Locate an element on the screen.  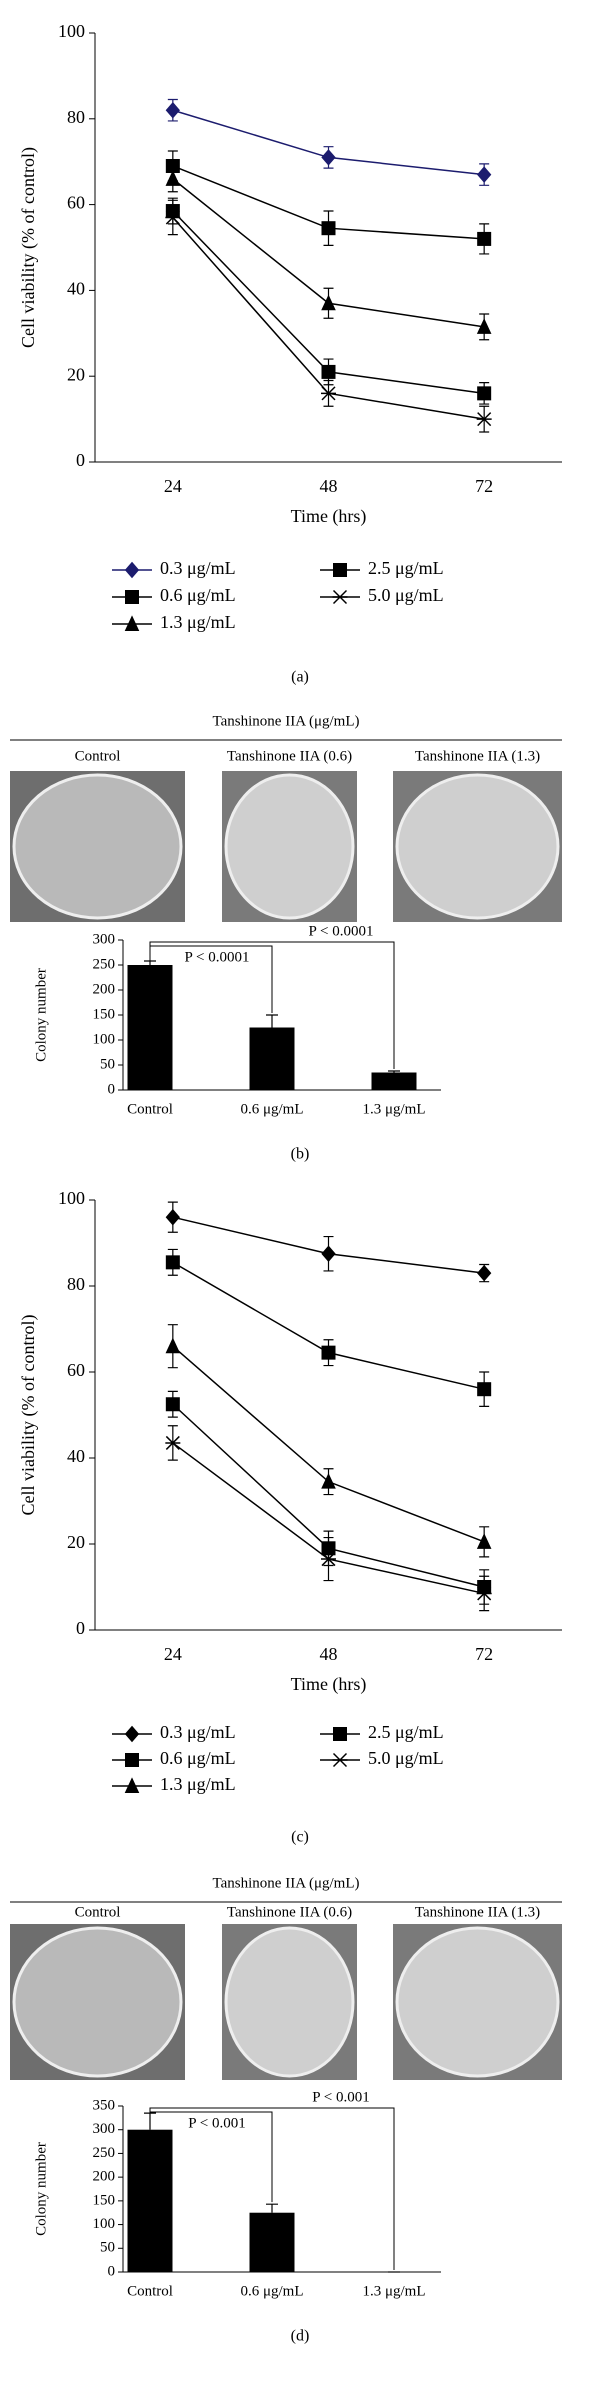
p-value: P < 0.001 is located at coordinates (217, 2123).